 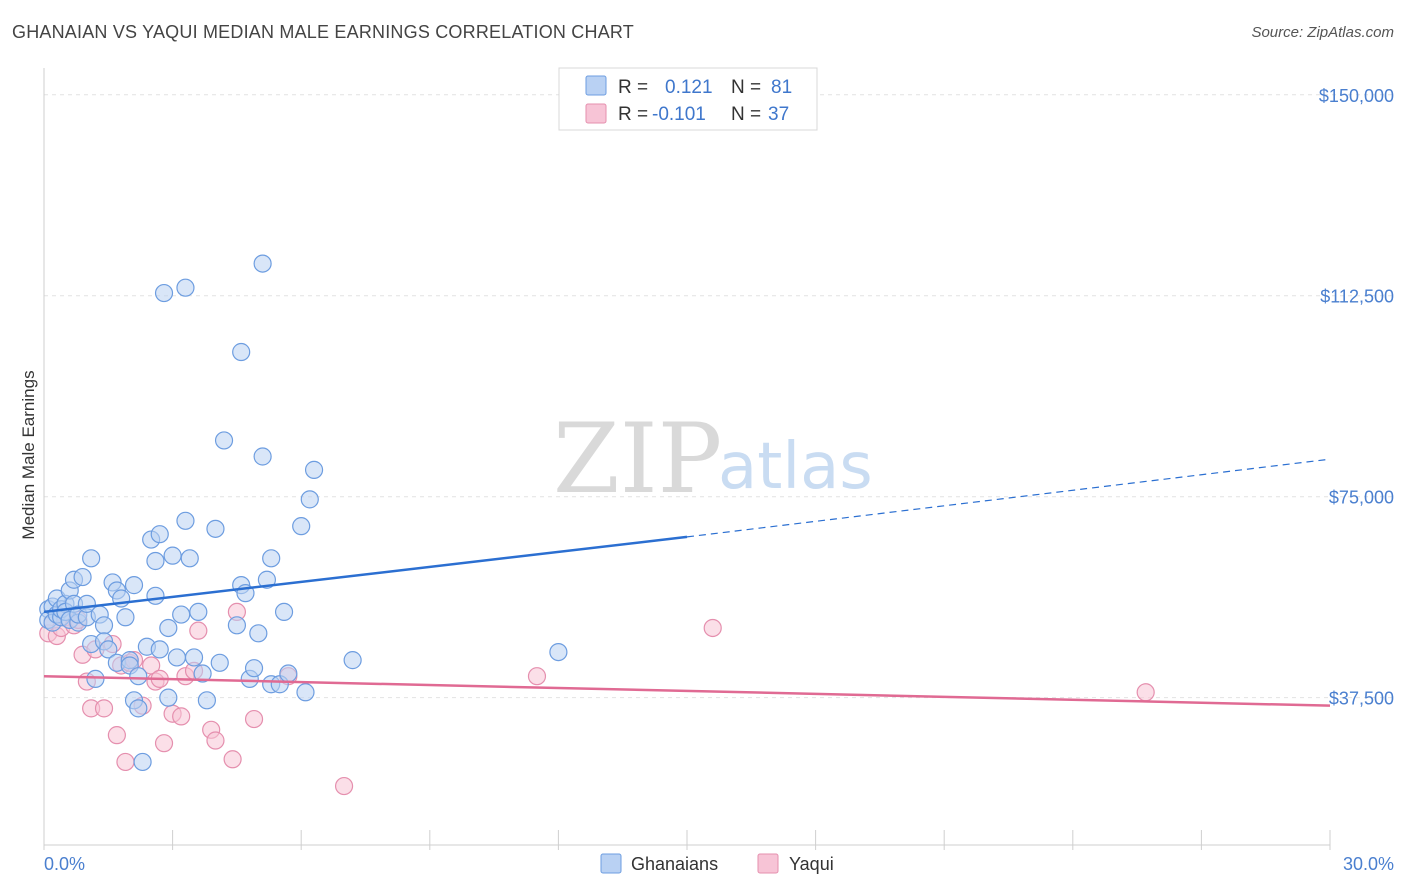 What do you see at coordinates (64, 864) in the screenshot?
I see `x-tick-label-min: 0.0%` at bounding box center [64, 864].